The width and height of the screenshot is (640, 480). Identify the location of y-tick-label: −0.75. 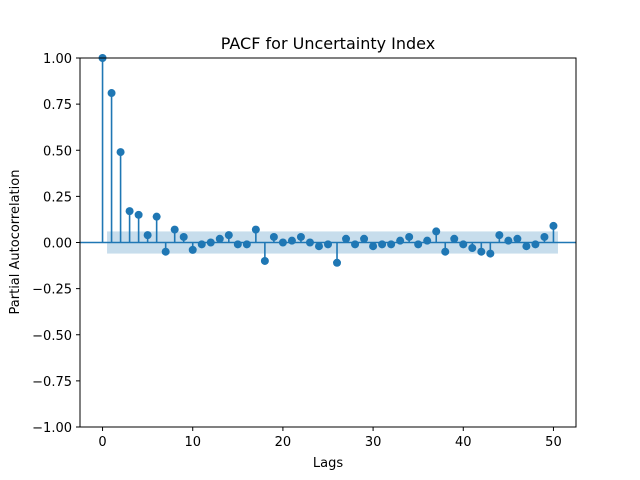
(52, 382).